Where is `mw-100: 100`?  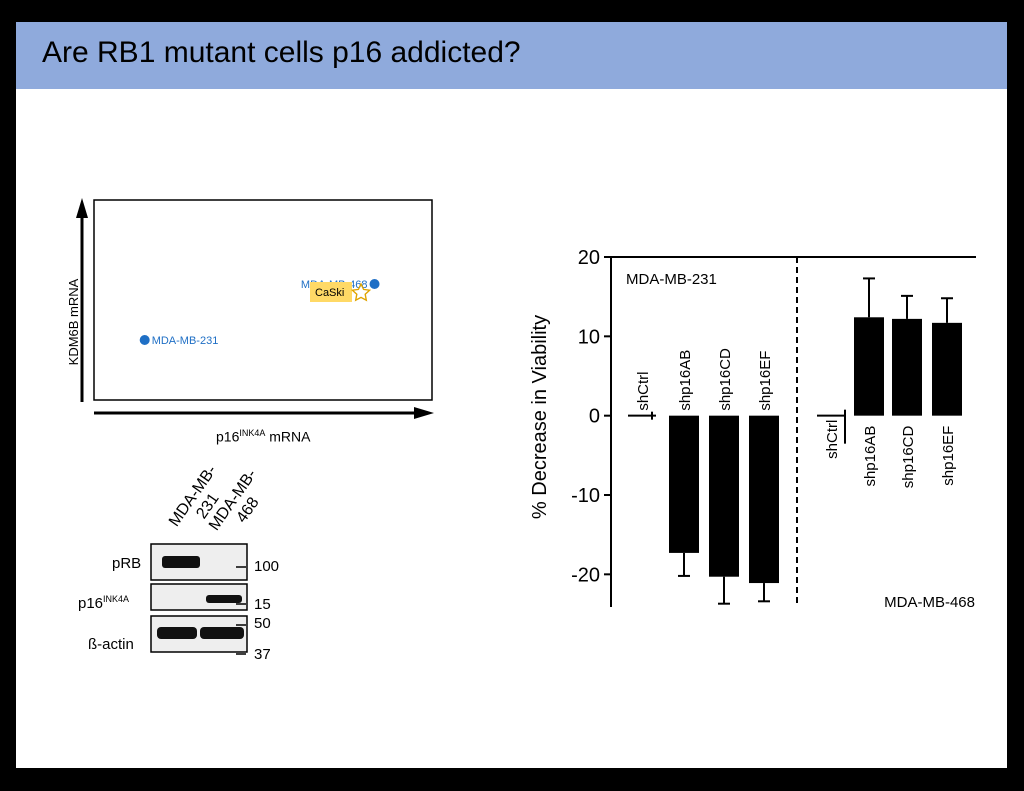 mw-100: 100 is located at coordinates (267, 566).